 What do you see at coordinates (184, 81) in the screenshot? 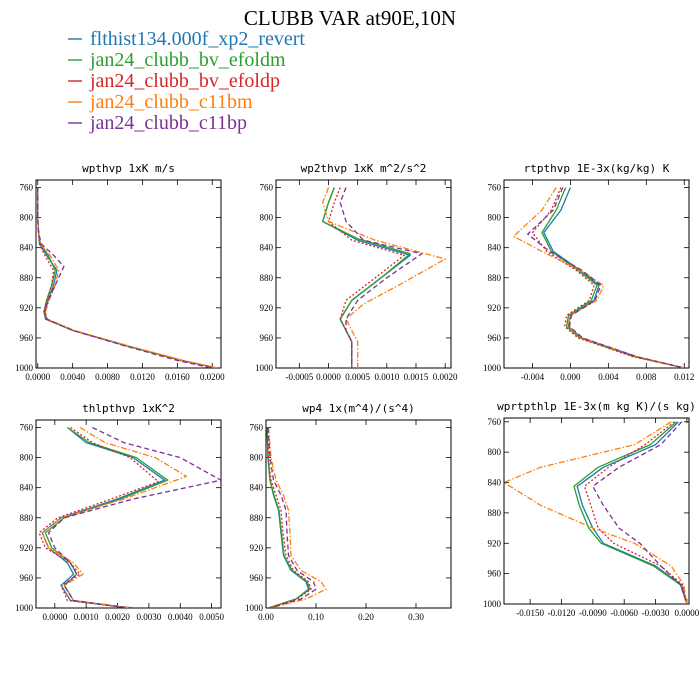
I see `legend-label: jan24_clubb_bv_efoldp` at bounding box center [184, 81].